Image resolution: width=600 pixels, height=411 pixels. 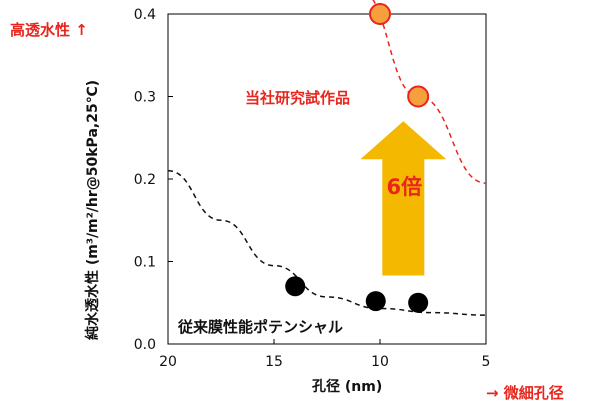 I want to click on increase-arrow, so click(x=403, y=198).